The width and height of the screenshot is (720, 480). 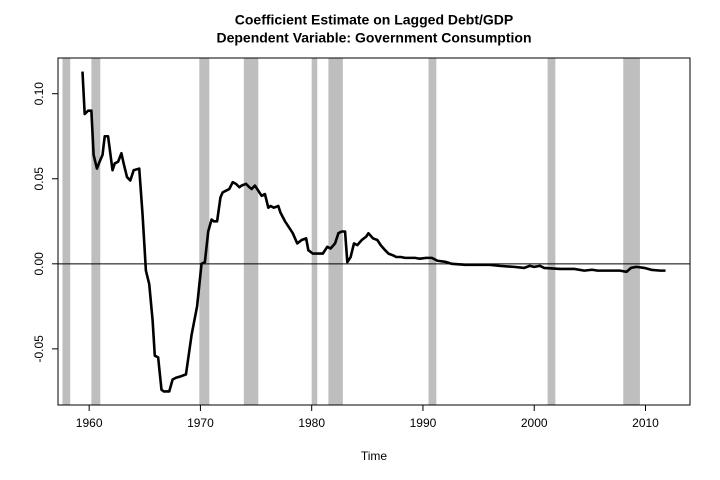 What do you see at coordinates (39, 349) in the screenshot?
I see `y-tick-label: -0.05` at bounding box center [39, 349].